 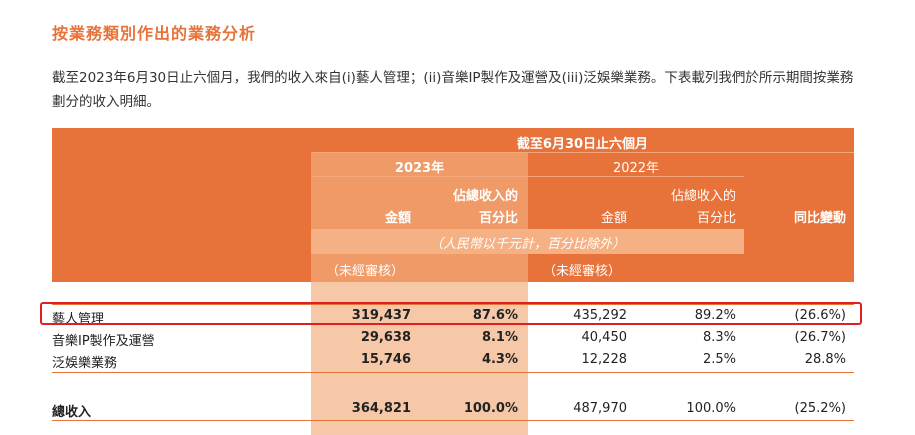 What do you see at coordinates (820, 337) in the screenshot?
I see `row-yoy: (26.7%)` at bounding box center [820, 337].